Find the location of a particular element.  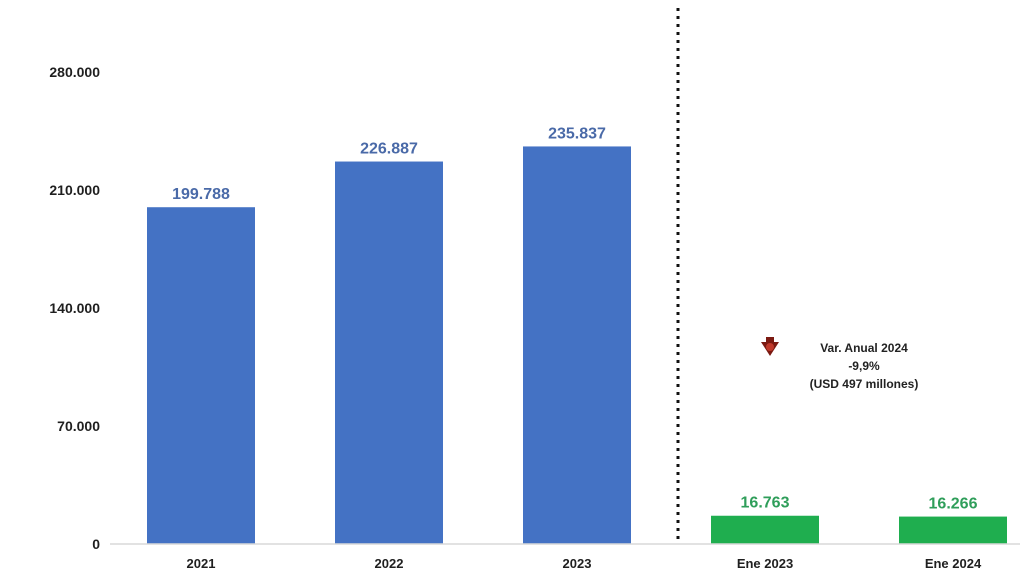

down-arrow-icon is located at coordinates (770, 346).